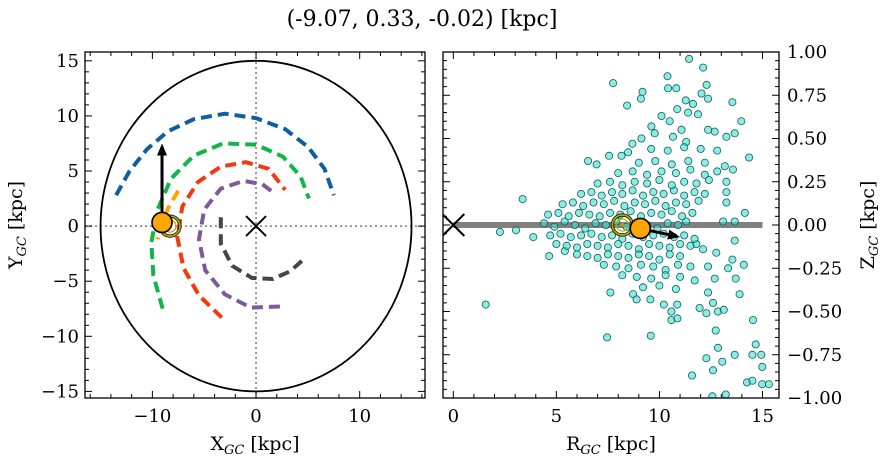  I want to click on y-tick-label: 0.00, so click(807, 225).